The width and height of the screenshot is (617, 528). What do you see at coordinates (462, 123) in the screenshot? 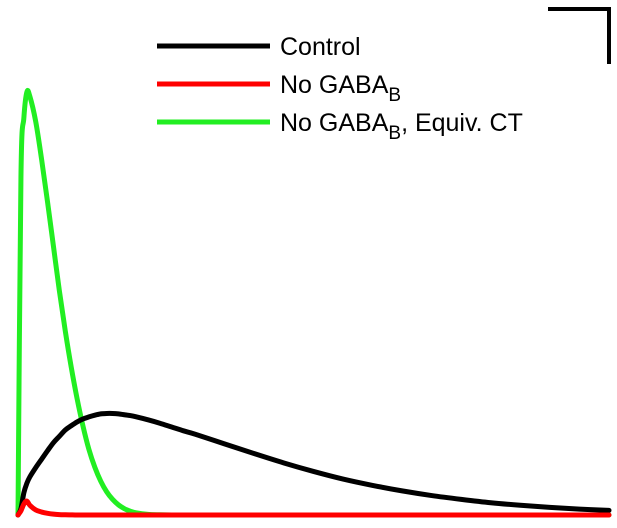
I see `legend-label-suffix: , Equiv. CT` at bounding box center [462, 123].